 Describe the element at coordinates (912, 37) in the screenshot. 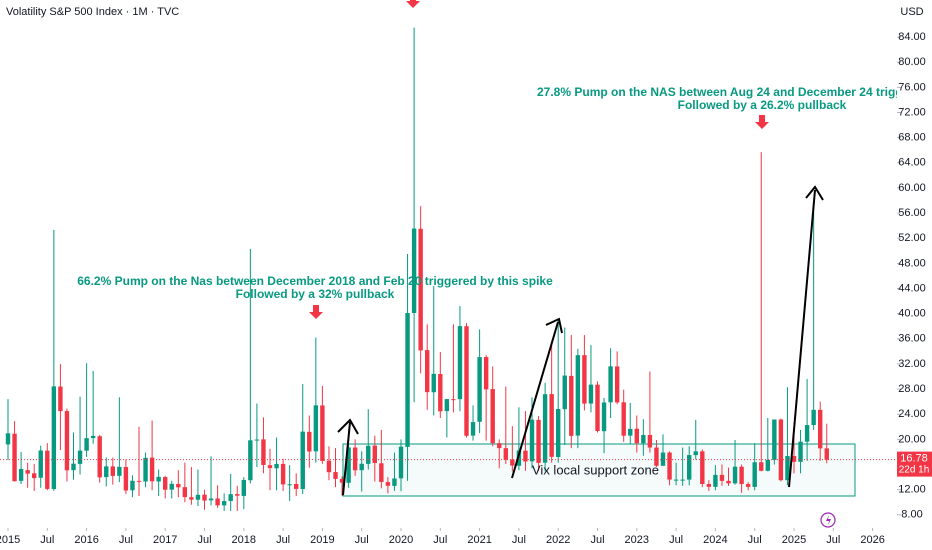

I see `y-tick-label: 84.00` at that location.